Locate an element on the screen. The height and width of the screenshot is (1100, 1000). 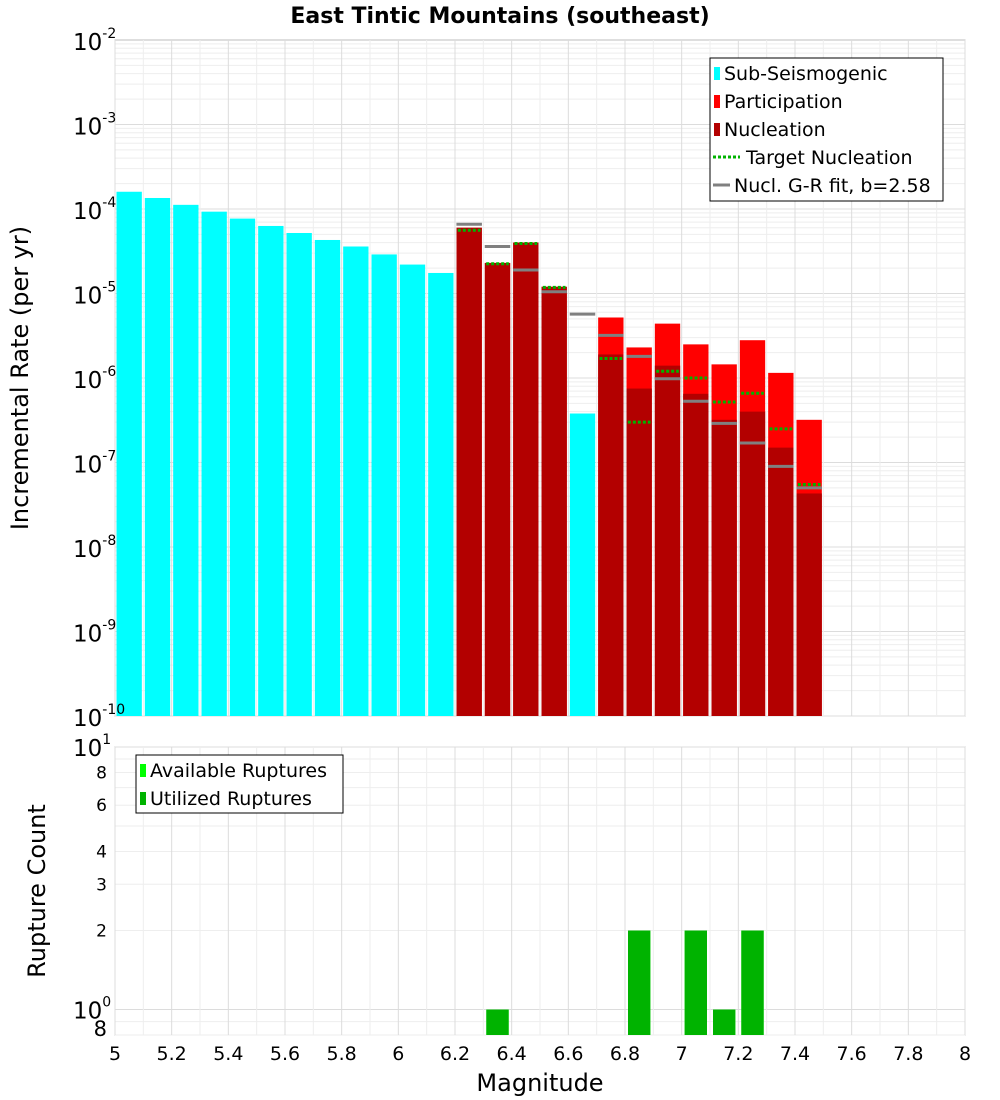
x-tick-label: 5.6 is located at coordinates (285, 1054).